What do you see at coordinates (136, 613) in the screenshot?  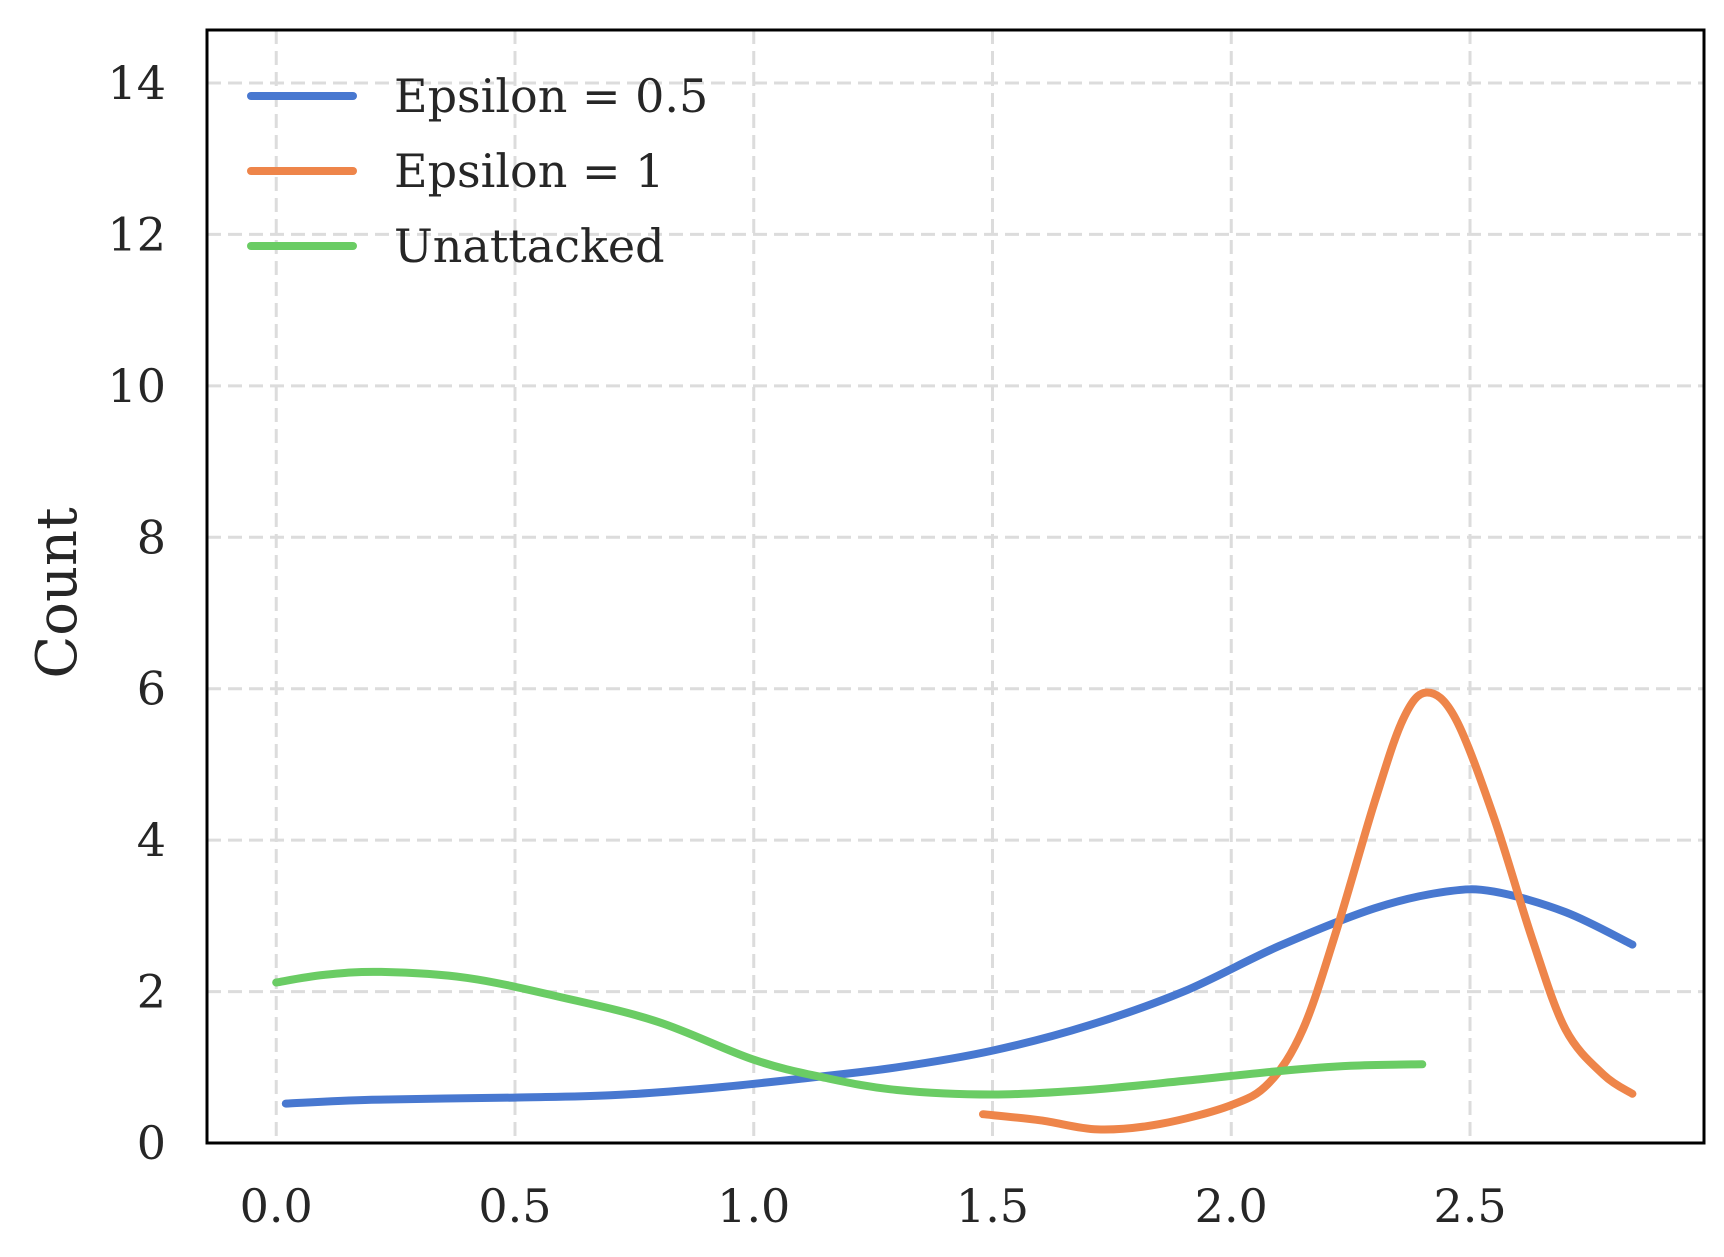 I see `y-axis-ticks: 0 2 4 6 8 10 12 14` at bounding box center [136, 613].